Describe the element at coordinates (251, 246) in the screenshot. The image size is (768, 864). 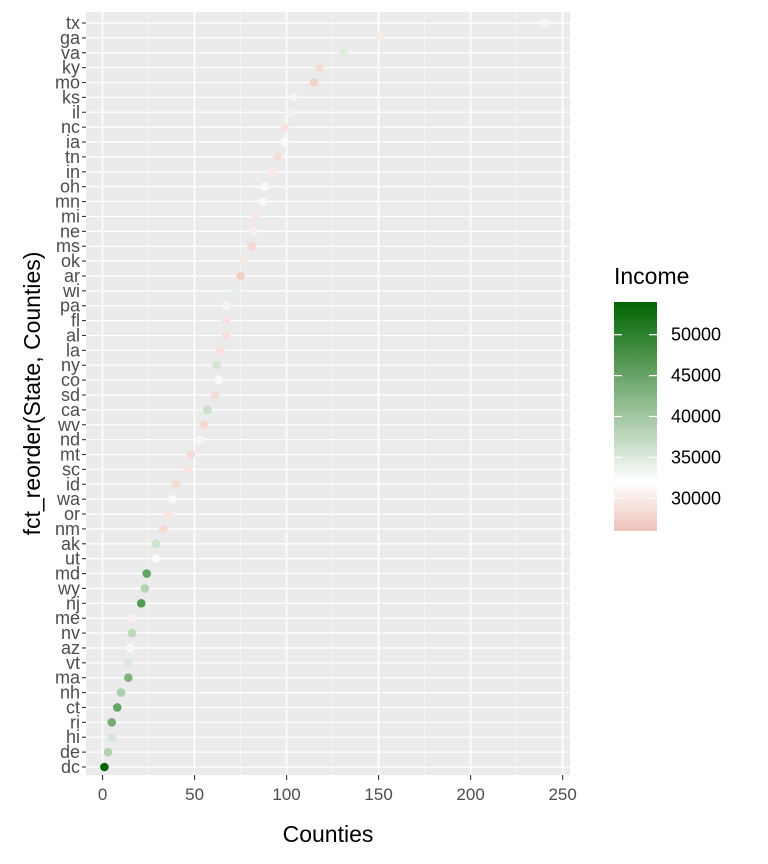
I see `point-ms` at that location.